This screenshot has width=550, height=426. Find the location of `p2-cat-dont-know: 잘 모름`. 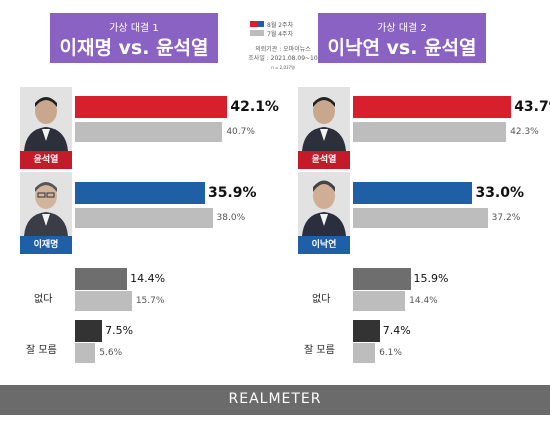

p2-cat-dont-know: 잘 모름 is located at coordinates (319, 350).